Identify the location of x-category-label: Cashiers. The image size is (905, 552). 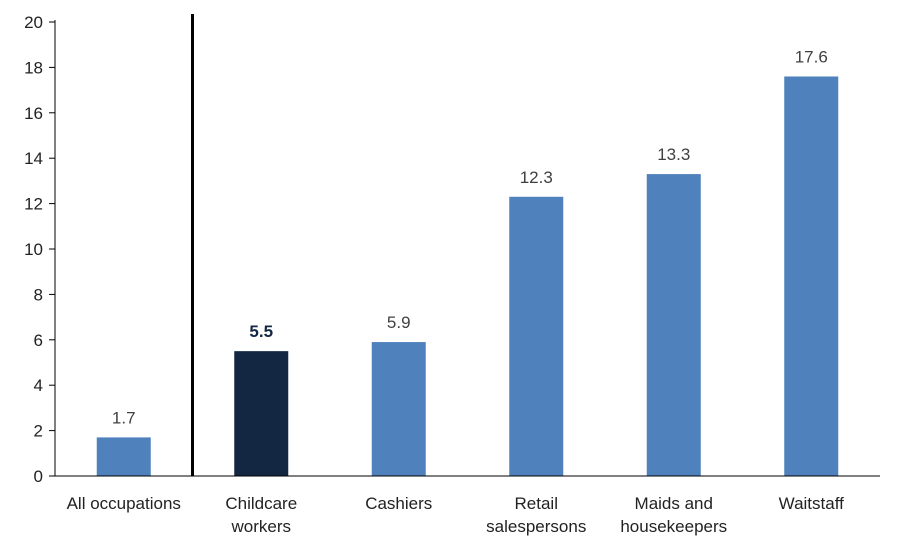
(398, 503).